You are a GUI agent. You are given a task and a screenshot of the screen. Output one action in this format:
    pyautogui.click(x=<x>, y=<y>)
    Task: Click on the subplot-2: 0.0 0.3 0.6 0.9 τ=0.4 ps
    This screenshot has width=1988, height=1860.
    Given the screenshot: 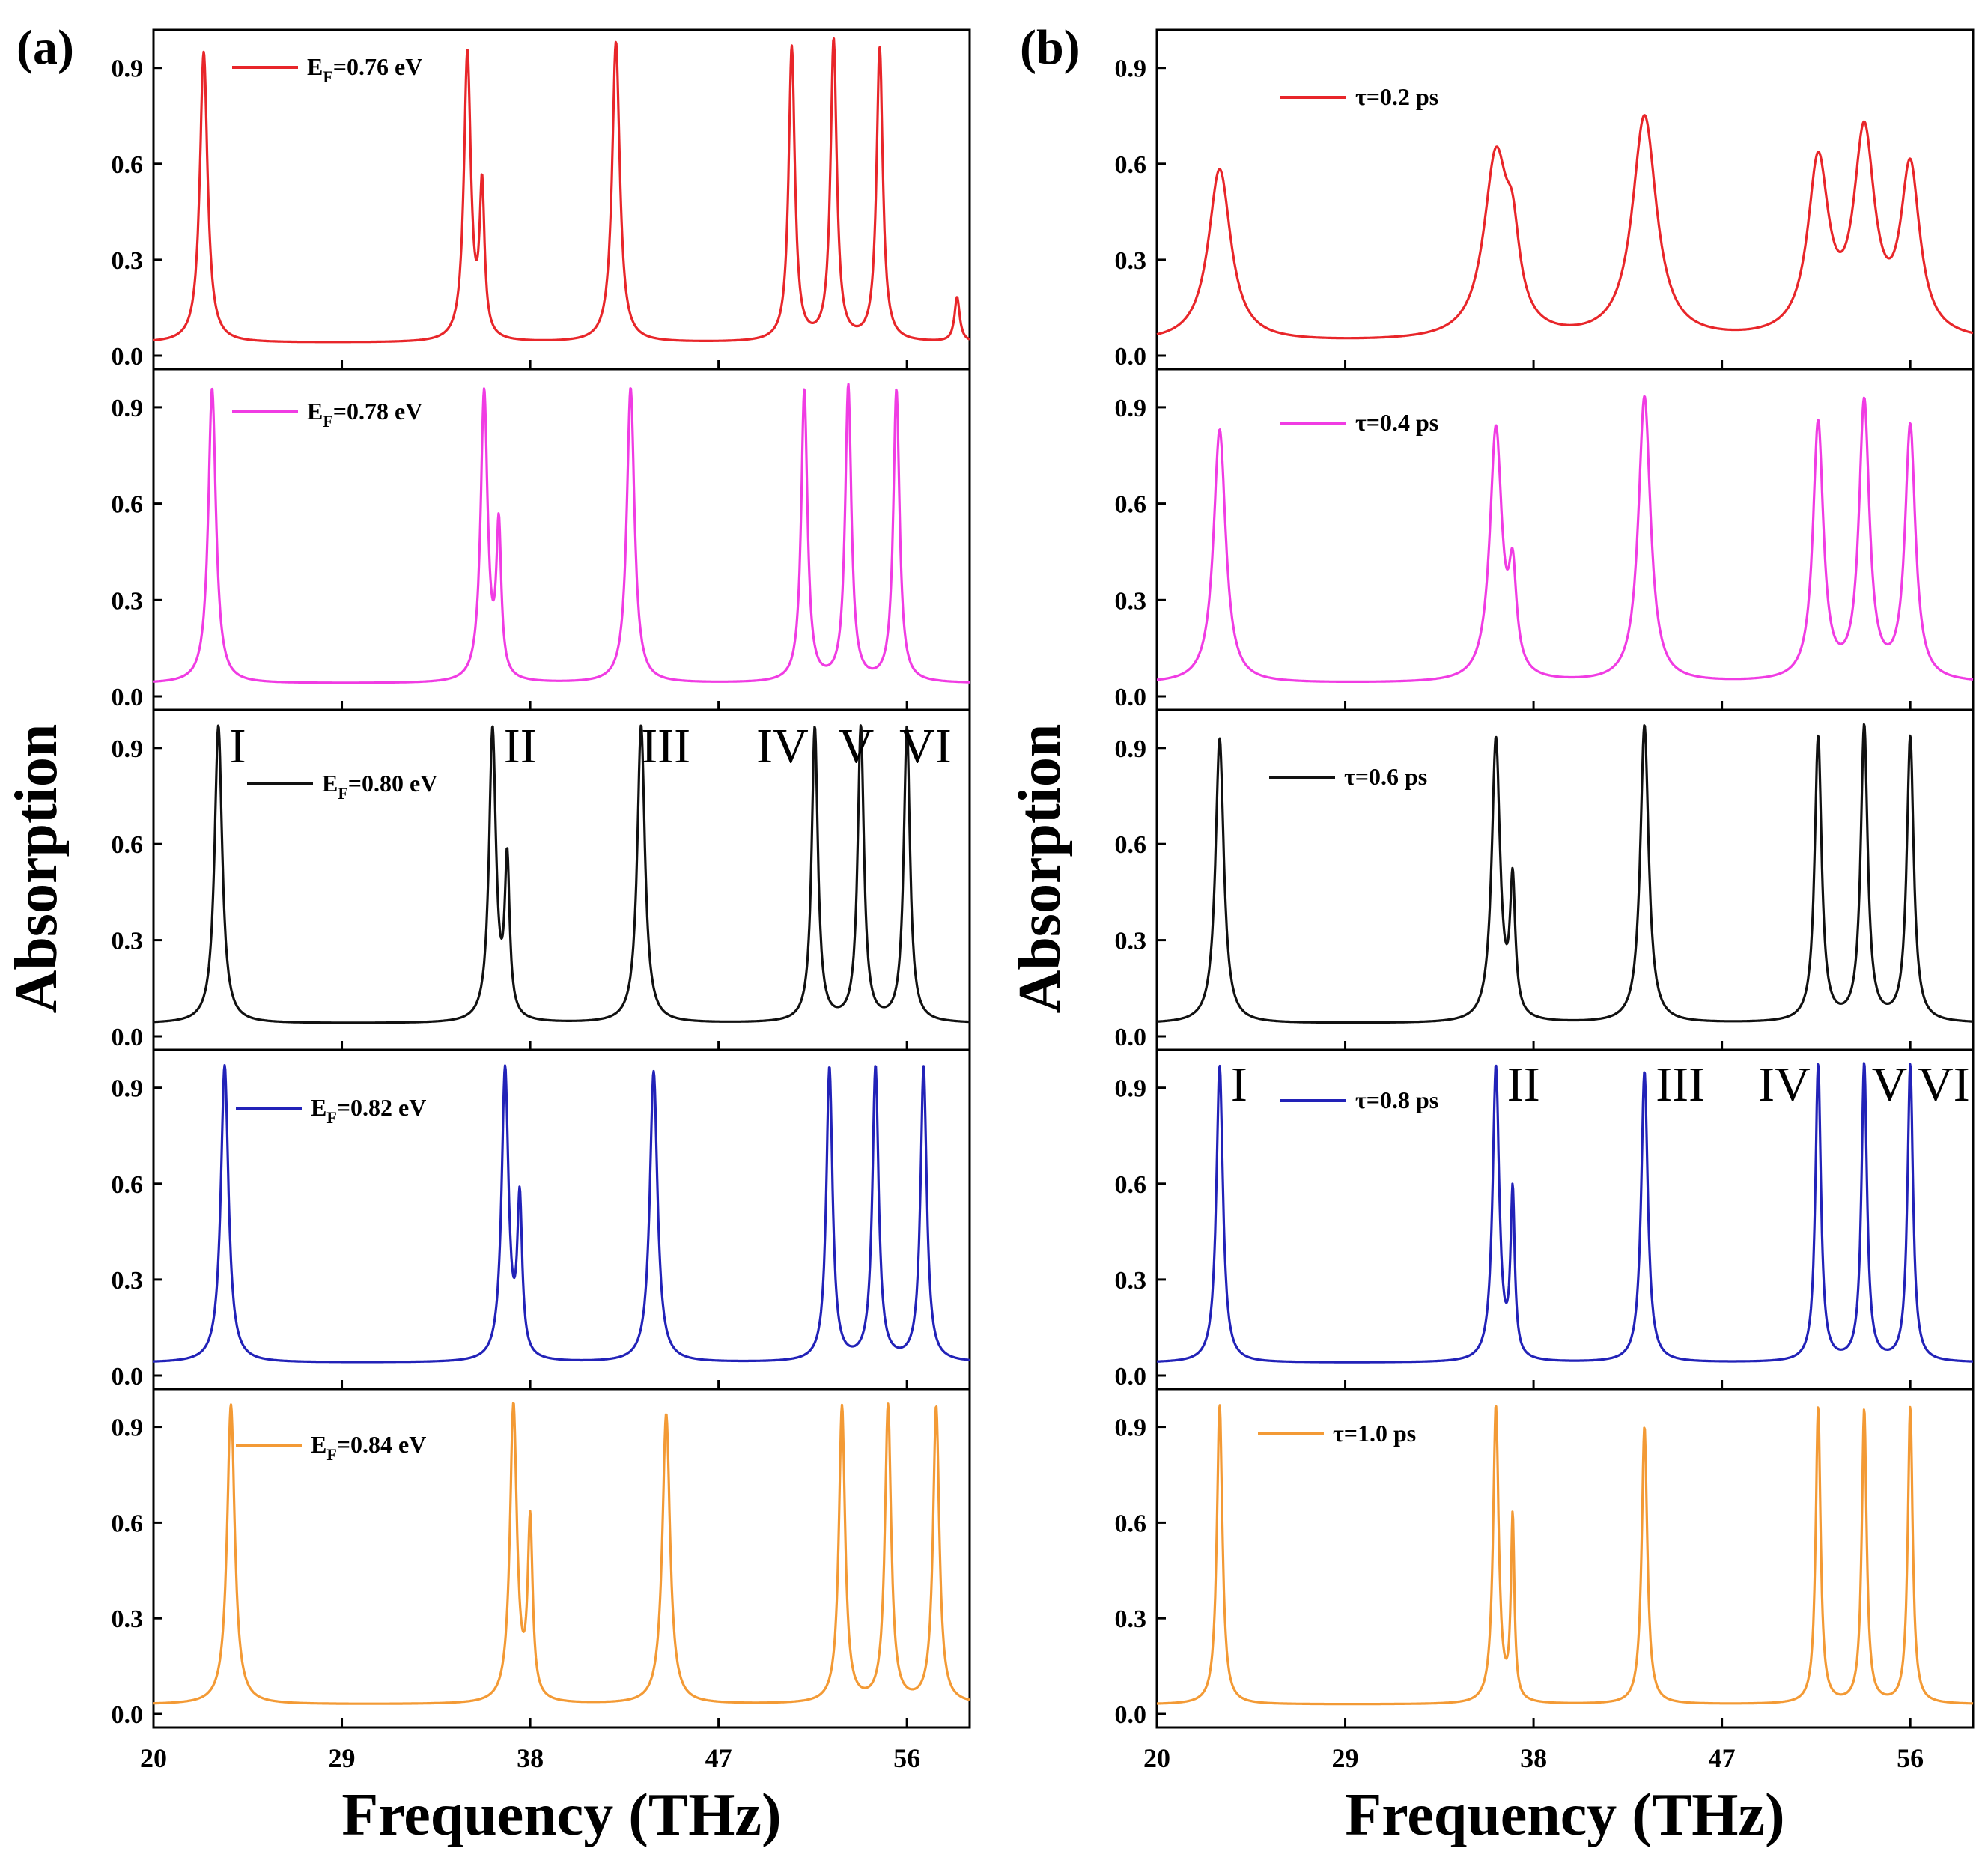 What is the action you would take?
    pyautogui.click(x=1545, y=539)
    